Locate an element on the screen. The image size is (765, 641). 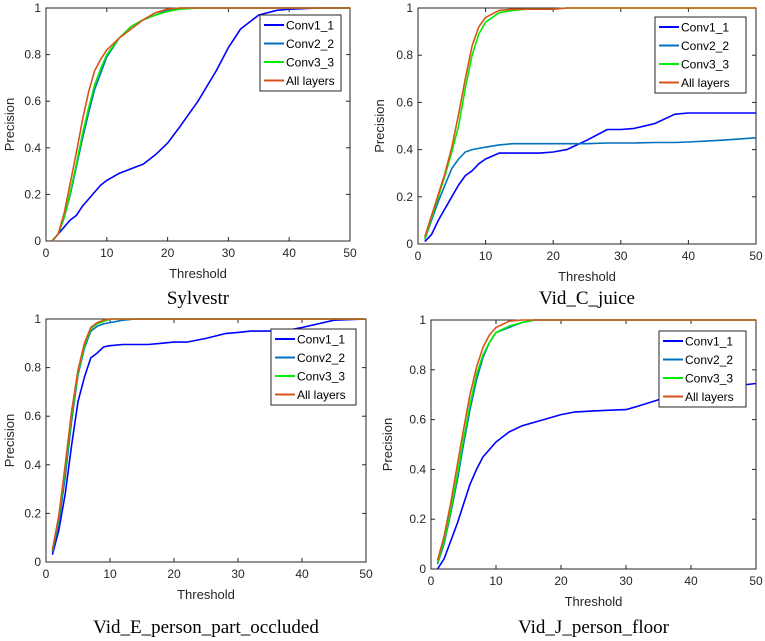
subplot-title: Vid_E_person_part_occluded is located at coordinates (206, 627).